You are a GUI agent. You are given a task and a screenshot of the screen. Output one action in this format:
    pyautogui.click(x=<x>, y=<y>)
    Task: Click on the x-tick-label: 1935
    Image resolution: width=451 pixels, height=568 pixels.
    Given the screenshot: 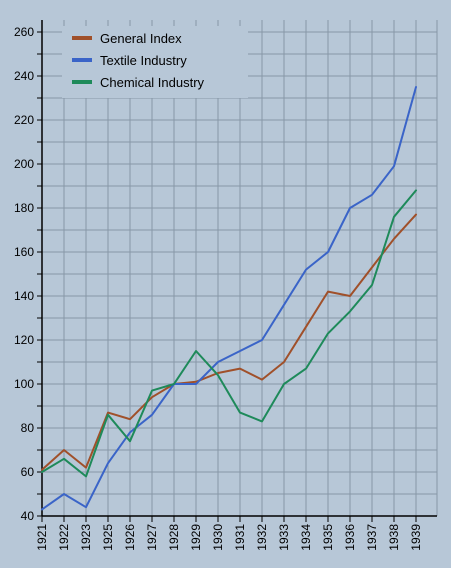 What is the action you would take?
    pyautogui.click(x=328, y=537)
    